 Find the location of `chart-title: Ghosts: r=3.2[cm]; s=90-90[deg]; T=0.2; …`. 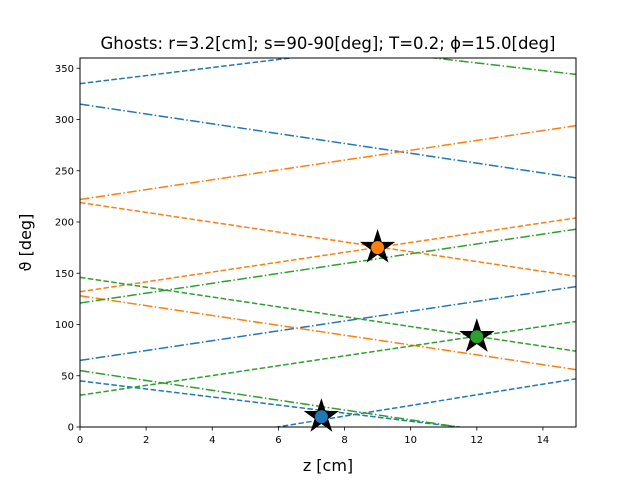

chart-title: Ghosts: r=3.2[cm]; s=90-90[deg]; T=0.2; … is located at coordinates (328, 43).